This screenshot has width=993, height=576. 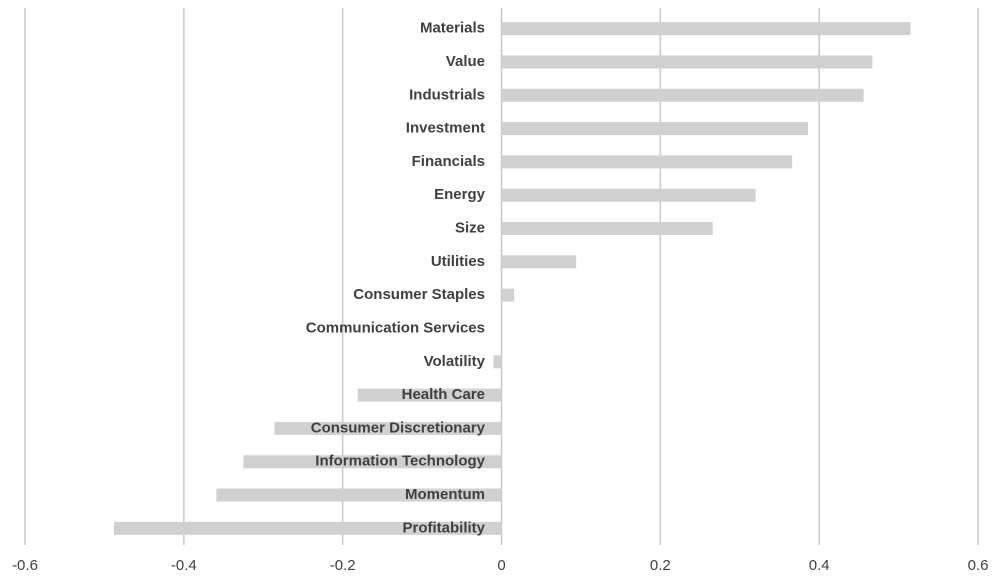 What do you see at coordinates (447, 94) in the screenshot?
I see `category-label: Industrials` at bounding box center [447, 94].